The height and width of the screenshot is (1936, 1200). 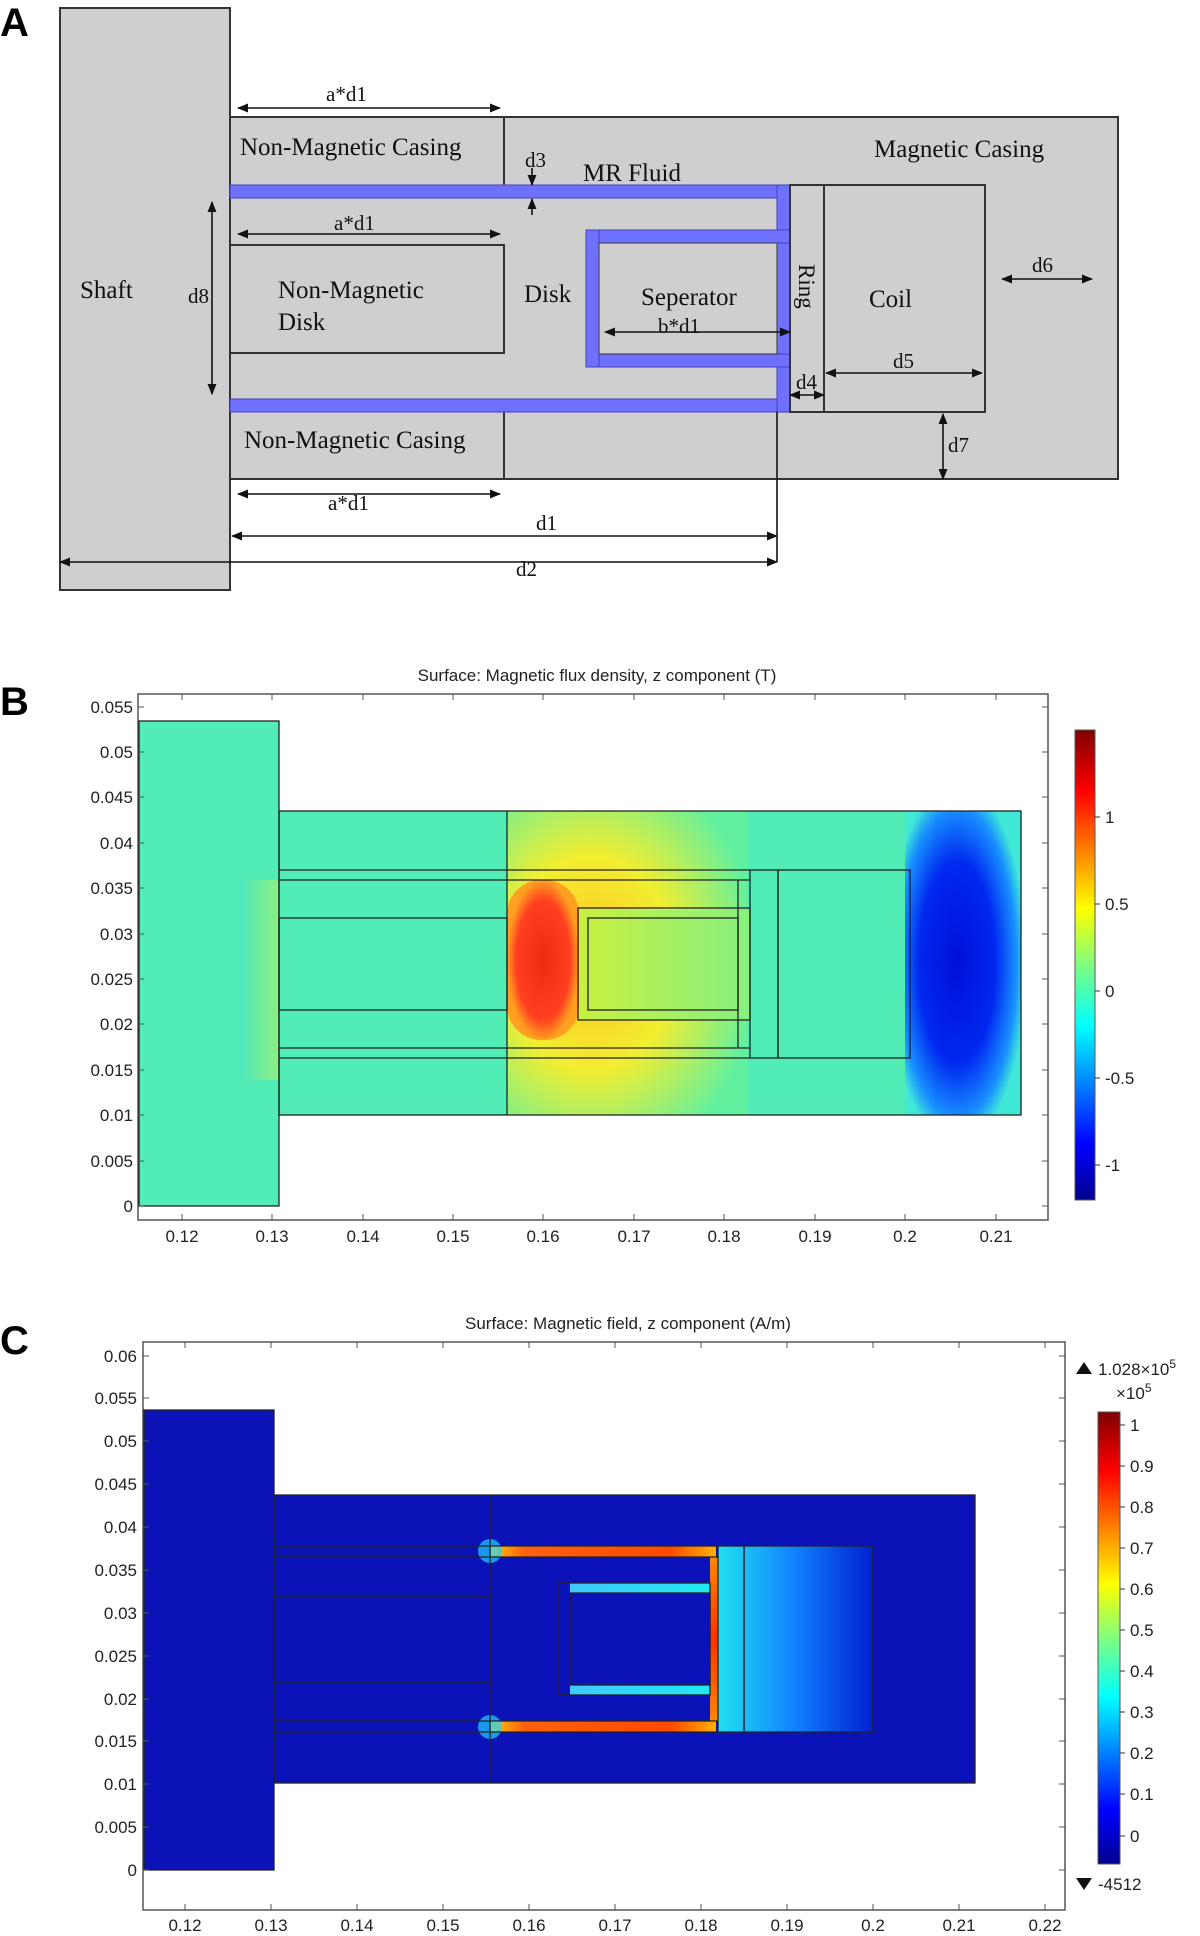 I want to click on c-ytick: 0.015, so click(x=115, y=1741).